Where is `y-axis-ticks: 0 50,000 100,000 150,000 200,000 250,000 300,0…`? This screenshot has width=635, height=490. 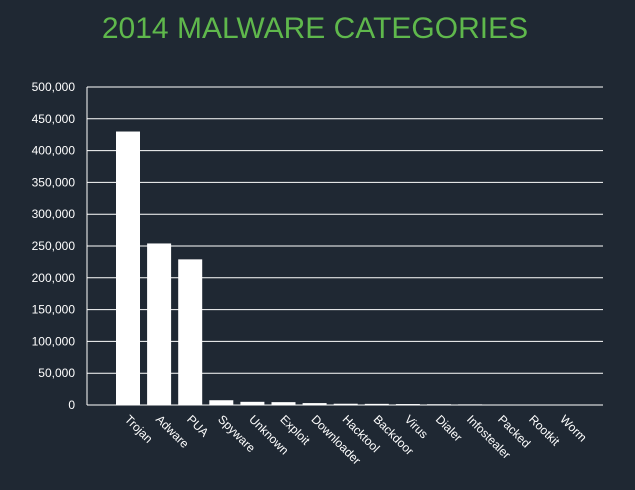
y-axis-ticks: 0 50,000 100,000 150,000 200,000 250,000 300,0… is located at coordinates (54, 246).